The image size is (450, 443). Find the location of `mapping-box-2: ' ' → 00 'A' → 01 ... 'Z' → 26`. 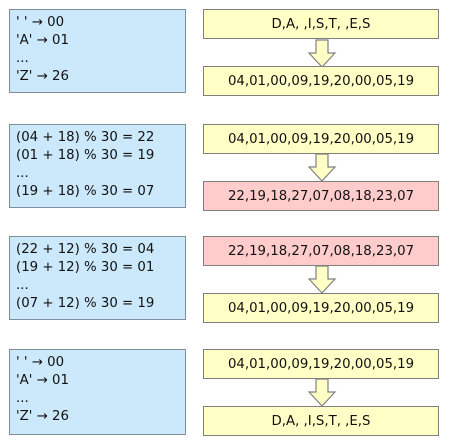

mapping-box-2: ' ' → 00 'A' → 01 ... 'Z' → 26 is located at coordinates (97, 392).